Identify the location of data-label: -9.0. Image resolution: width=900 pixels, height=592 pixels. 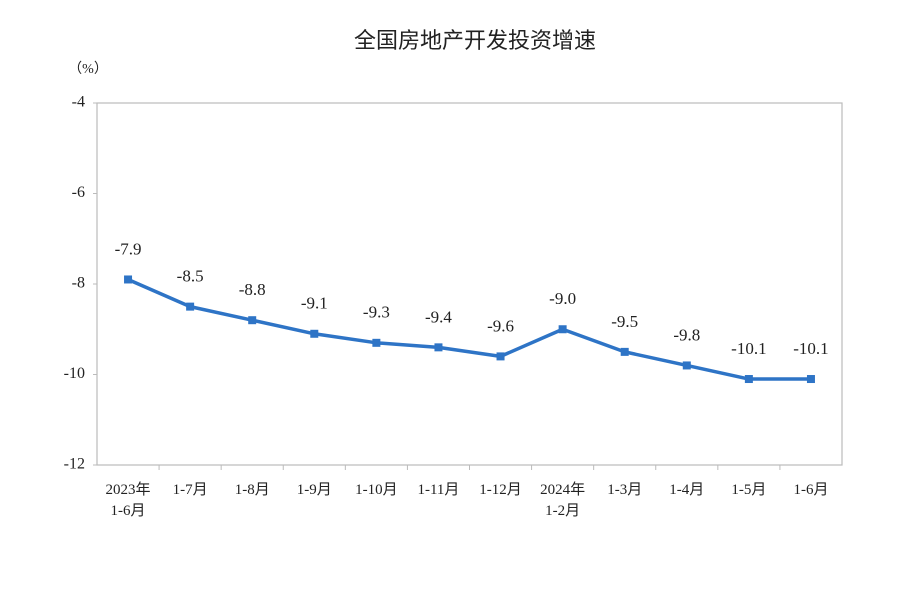
(562, 298).